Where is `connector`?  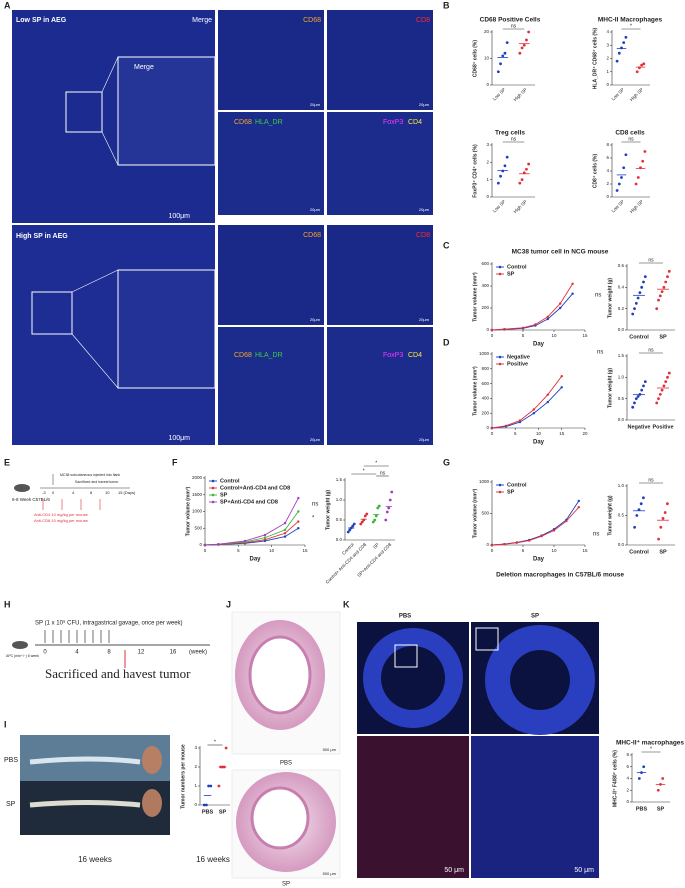 connector is located at coordinates (110, 148).